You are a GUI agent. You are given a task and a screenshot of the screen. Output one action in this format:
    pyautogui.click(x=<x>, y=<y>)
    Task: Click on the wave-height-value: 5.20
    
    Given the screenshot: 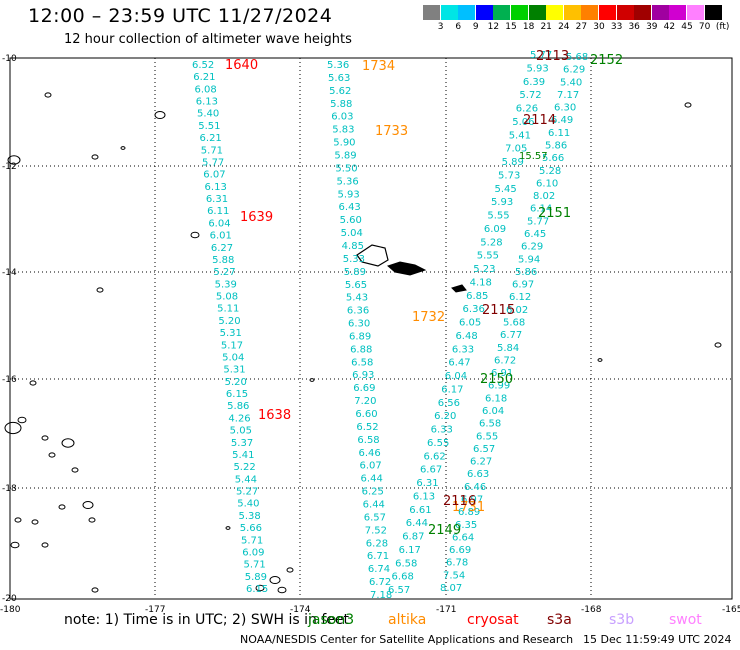 What is the action you would take?
    pyautogui.click(x=229, y=321)
    